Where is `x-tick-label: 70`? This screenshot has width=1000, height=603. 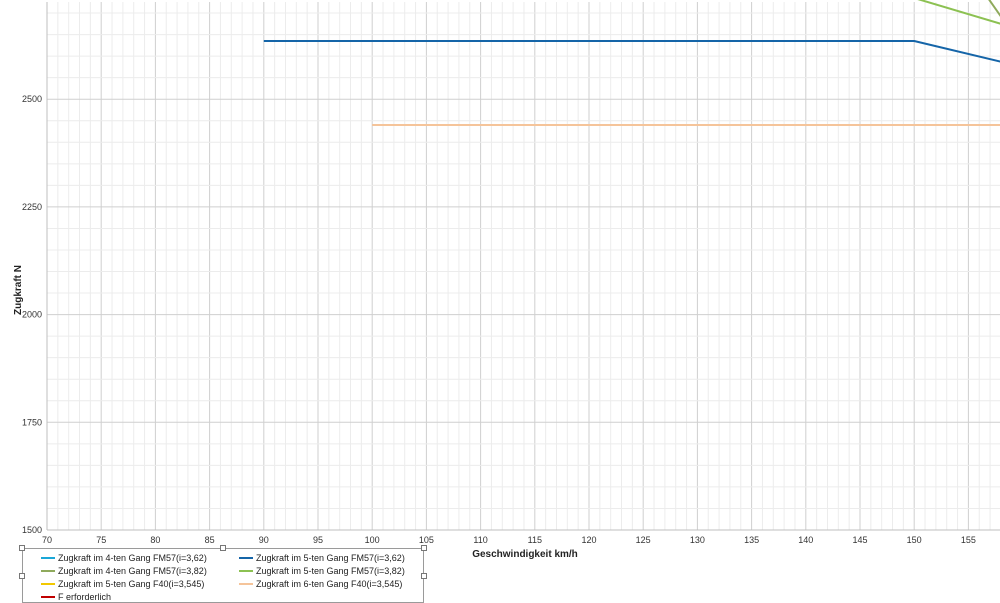 x-tick-label: 70 is located at coordinates (47, 540).